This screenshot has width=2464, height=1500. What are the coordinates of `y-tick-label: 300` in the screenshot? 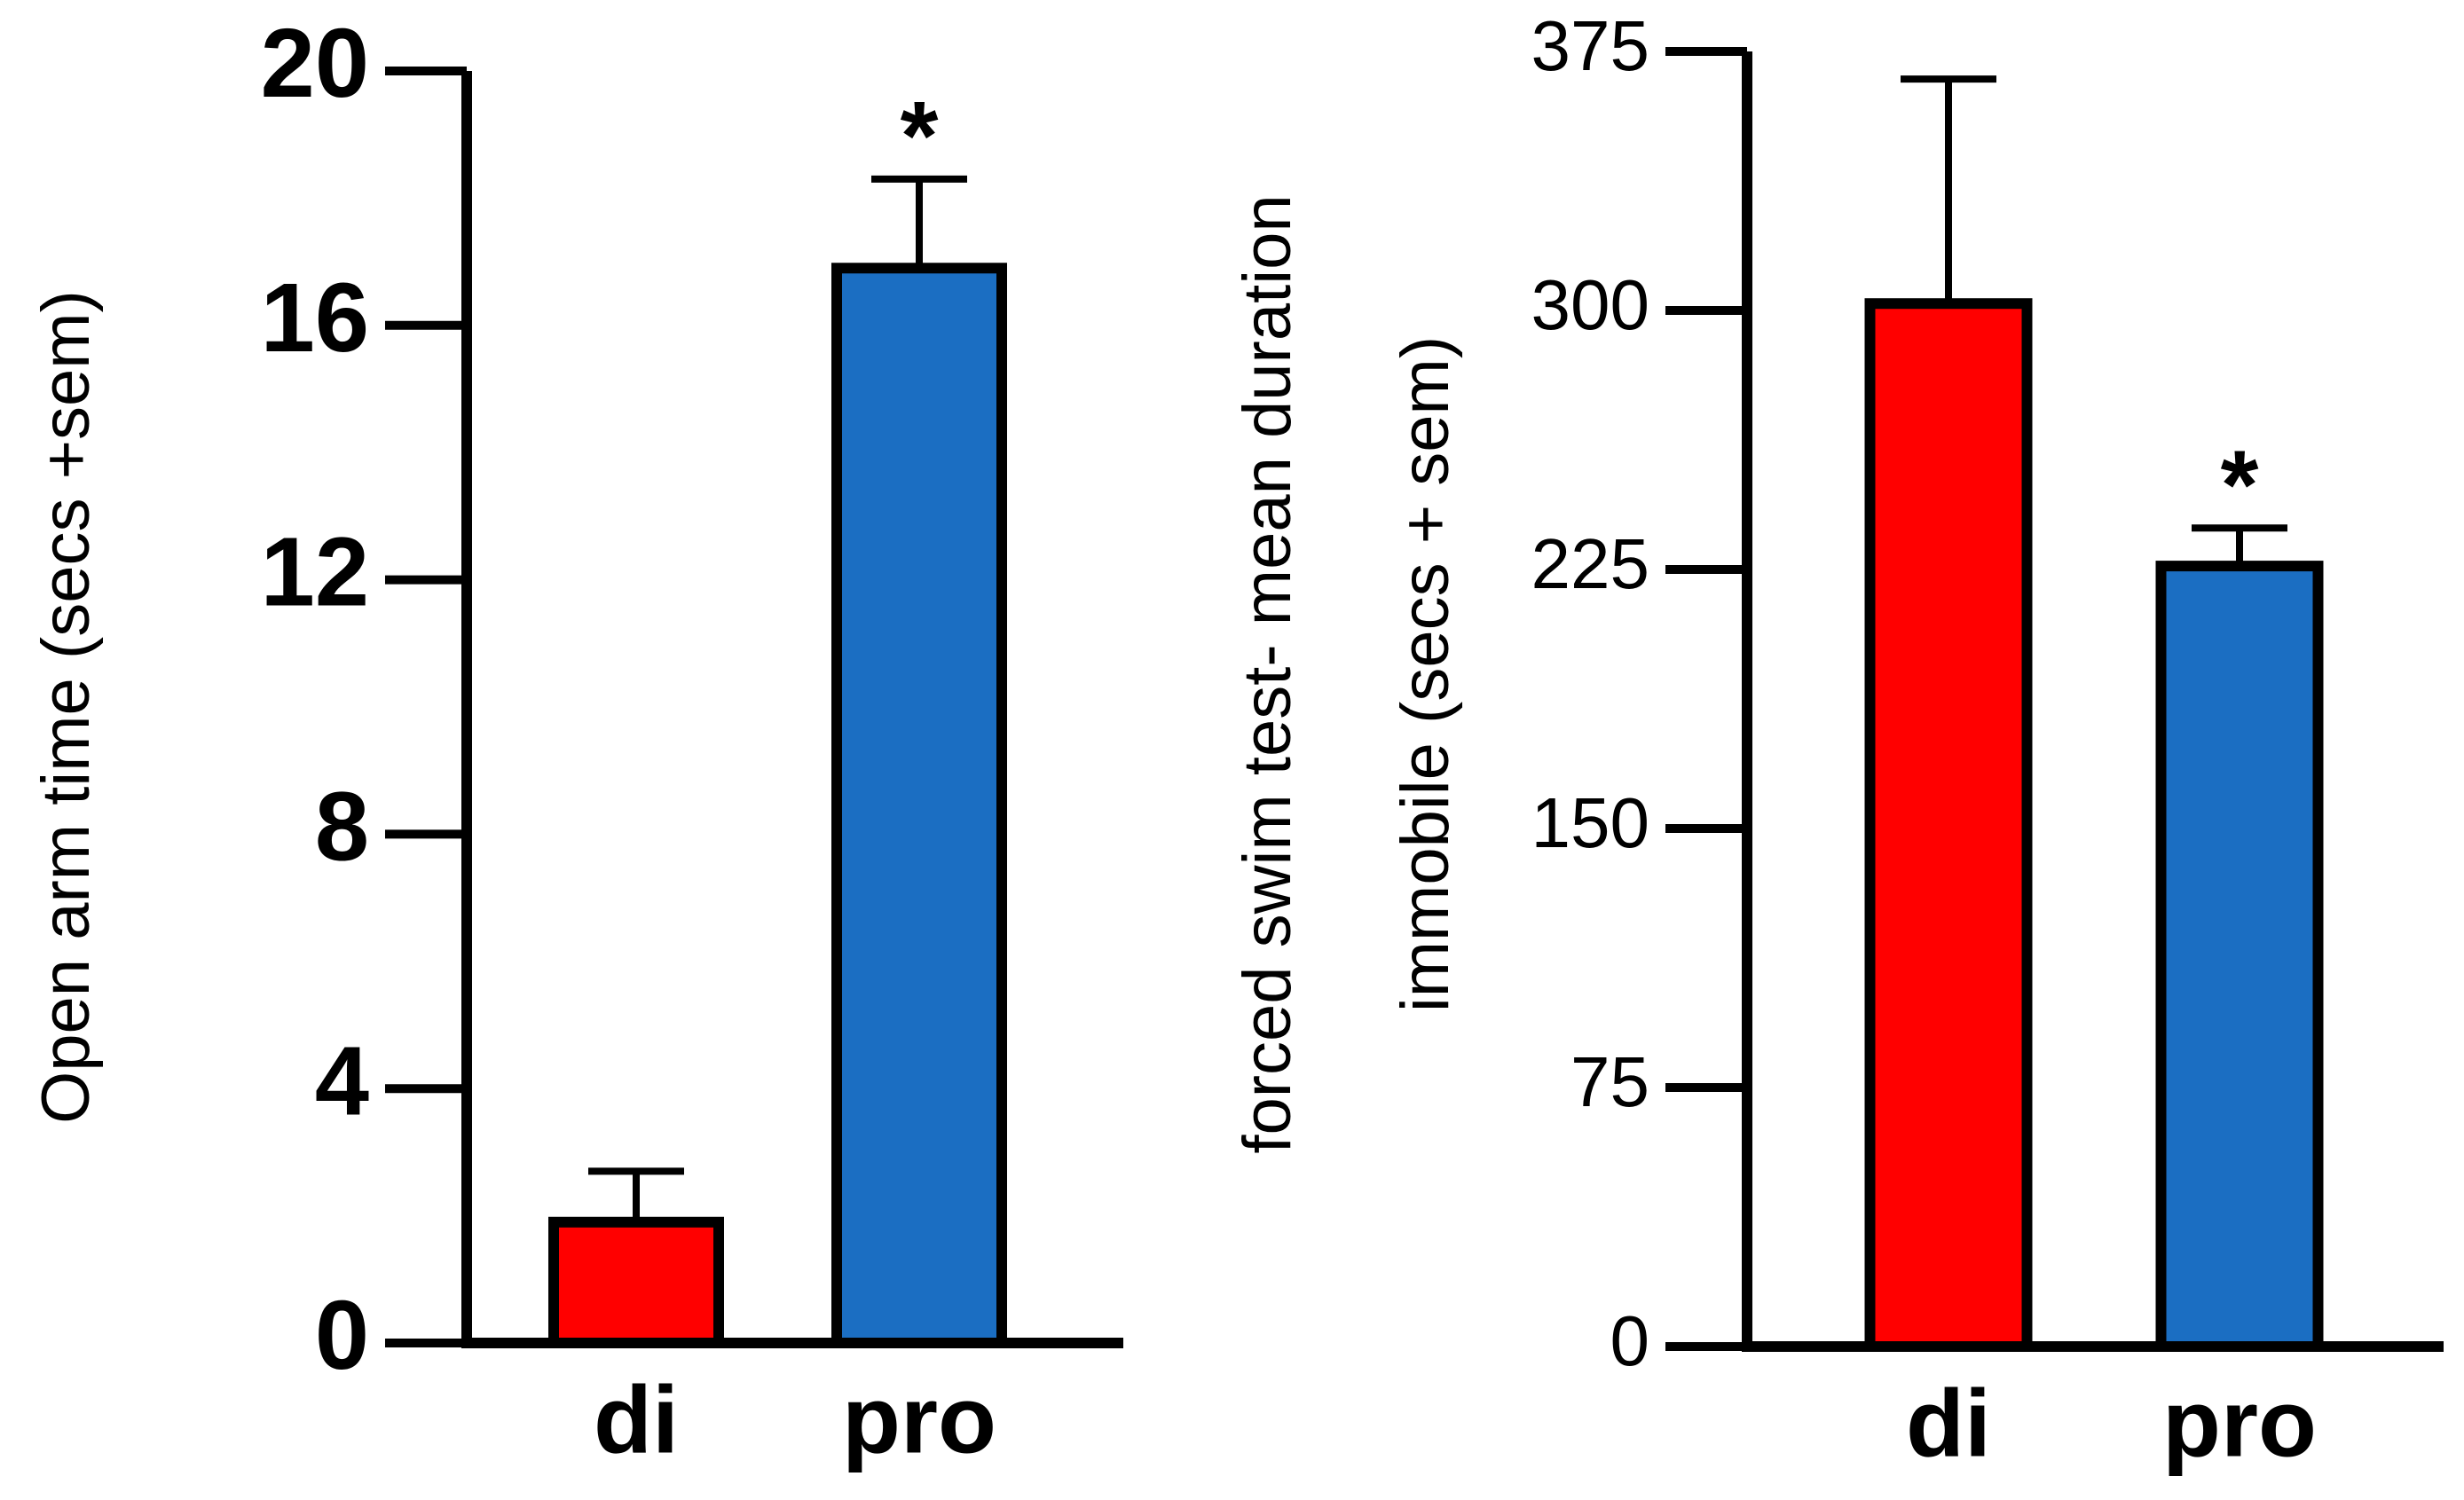 It's located at (1590, 304).